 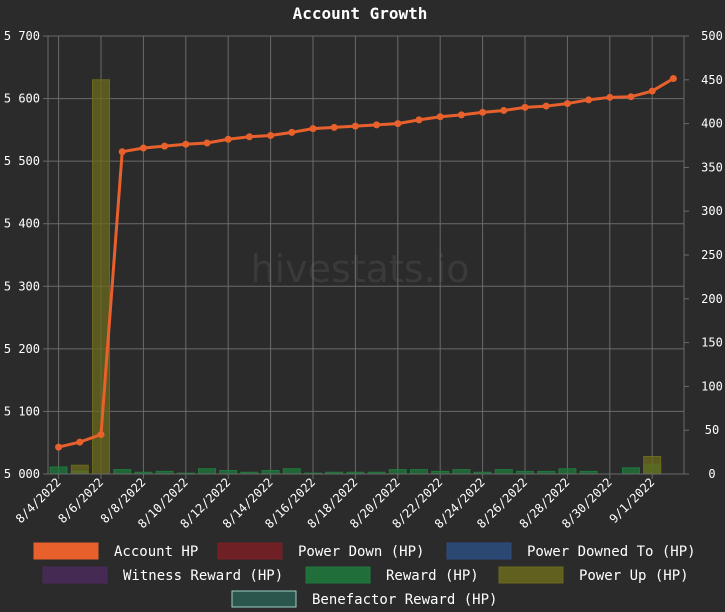 I want to click on right-tick-label: 500, so click(x=712, y=36).